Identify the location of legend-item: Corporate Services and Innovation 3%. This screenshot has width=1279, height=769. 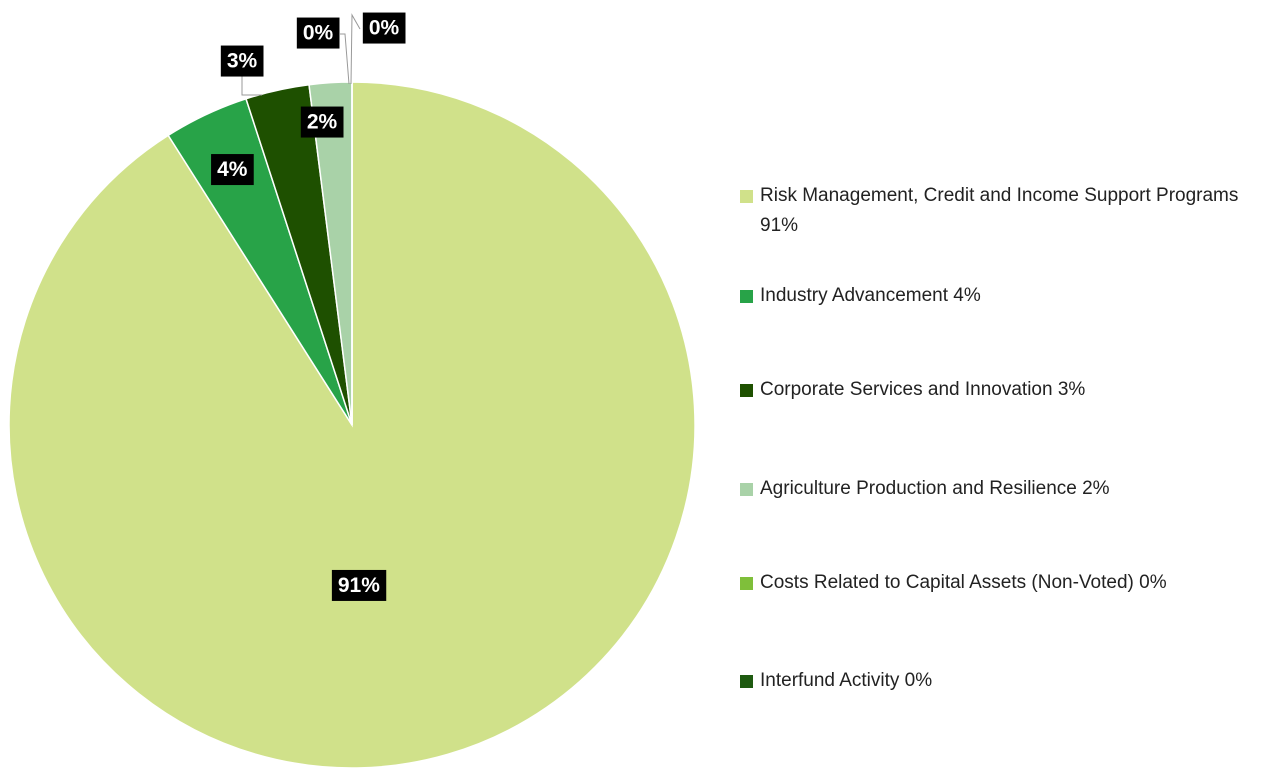
(1009, 390).